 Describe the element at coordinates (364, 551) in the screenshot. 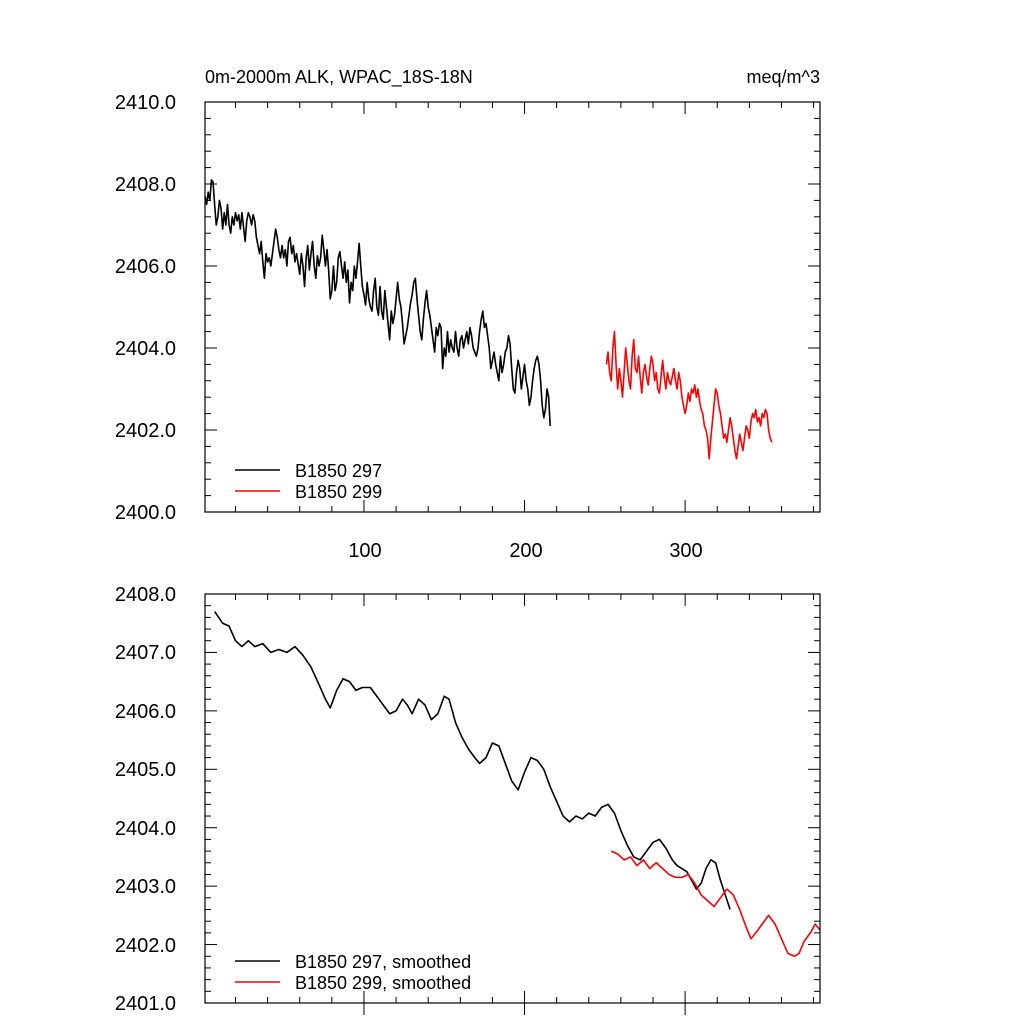

I see `x-tick-label: 100` at that location.